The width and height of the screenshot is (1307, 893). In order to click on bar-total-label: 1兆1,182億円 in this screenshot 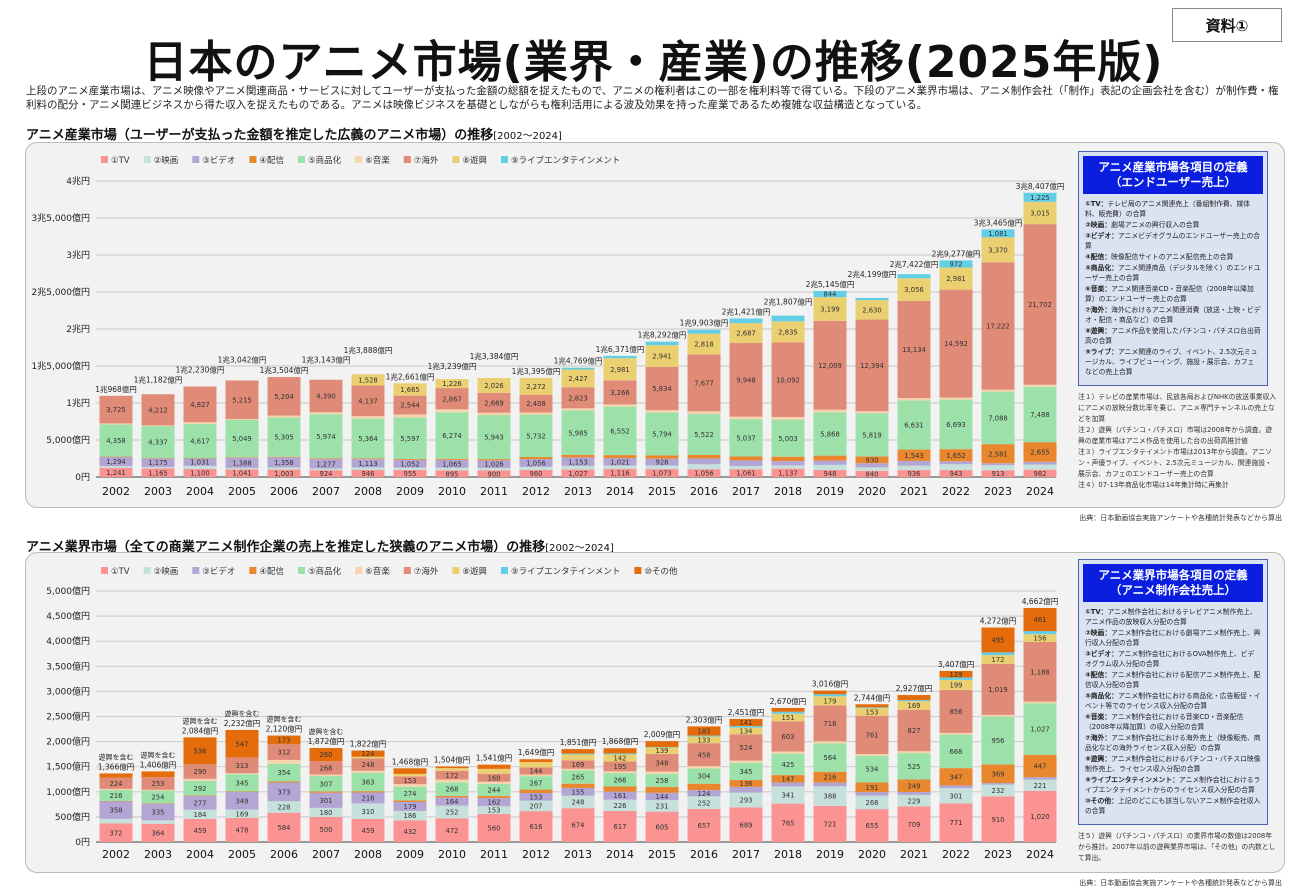, I will do `click(158, 379)`.